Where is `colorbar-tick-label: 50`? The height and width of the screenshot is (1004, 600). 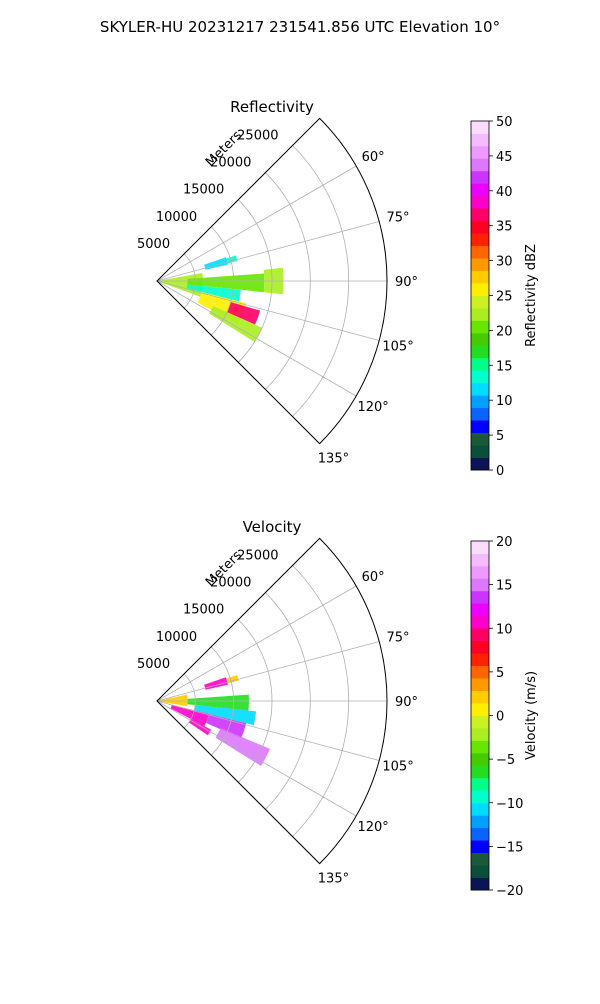 colorbar-tick-label: 50 is located at coordinates (504, 122).